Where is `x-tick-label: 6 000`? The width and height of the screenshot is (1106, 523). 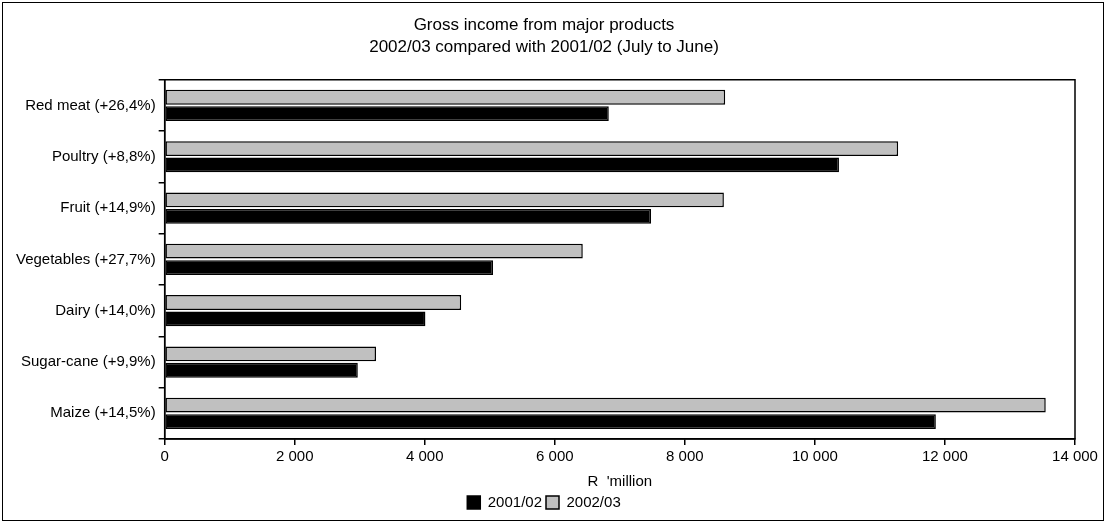
x-tick-label: 6 000 is located at coordinates (555, 456).